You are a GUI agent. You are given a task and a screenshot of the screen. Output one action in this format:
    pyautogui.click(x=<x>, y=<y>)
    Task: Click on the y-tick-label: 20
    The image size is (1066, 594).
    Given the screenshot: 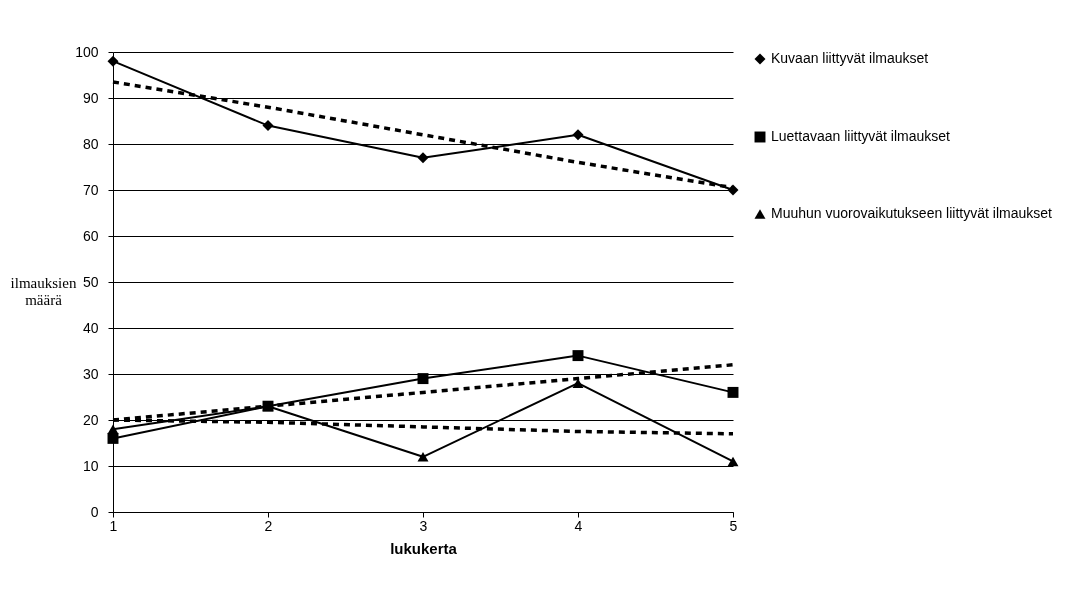 What is the action you would take?
    pyautogui.click(x=90, y=419)
    